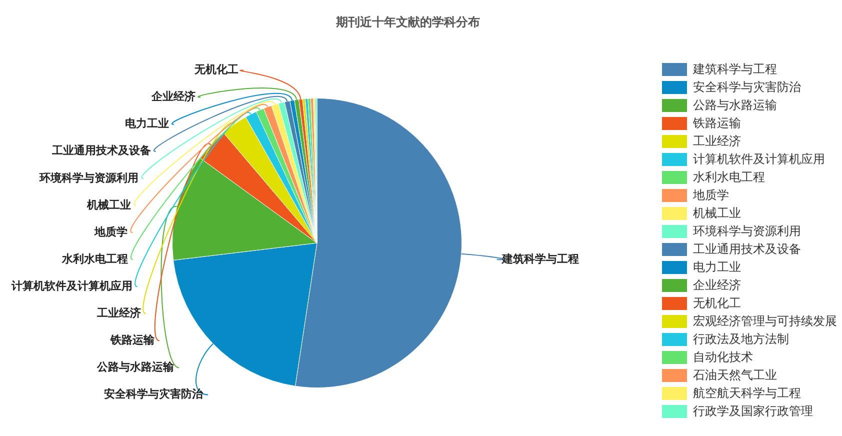  What do you see at coordinates (717, 141) in the screenshot?
I see `legend-label: 工业经济` at bounding box center [717, 141].